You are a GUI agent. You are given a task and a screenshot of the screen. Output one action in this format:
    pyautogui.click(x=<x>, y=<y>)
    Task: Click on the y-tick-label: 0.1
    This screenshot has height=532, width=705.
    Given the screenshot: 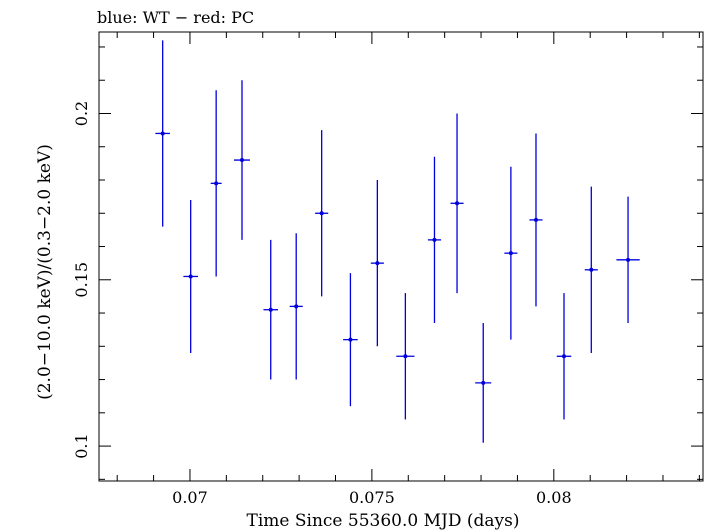 What is the action you would take?
    pyautogui.click(x=81, y=445)
    